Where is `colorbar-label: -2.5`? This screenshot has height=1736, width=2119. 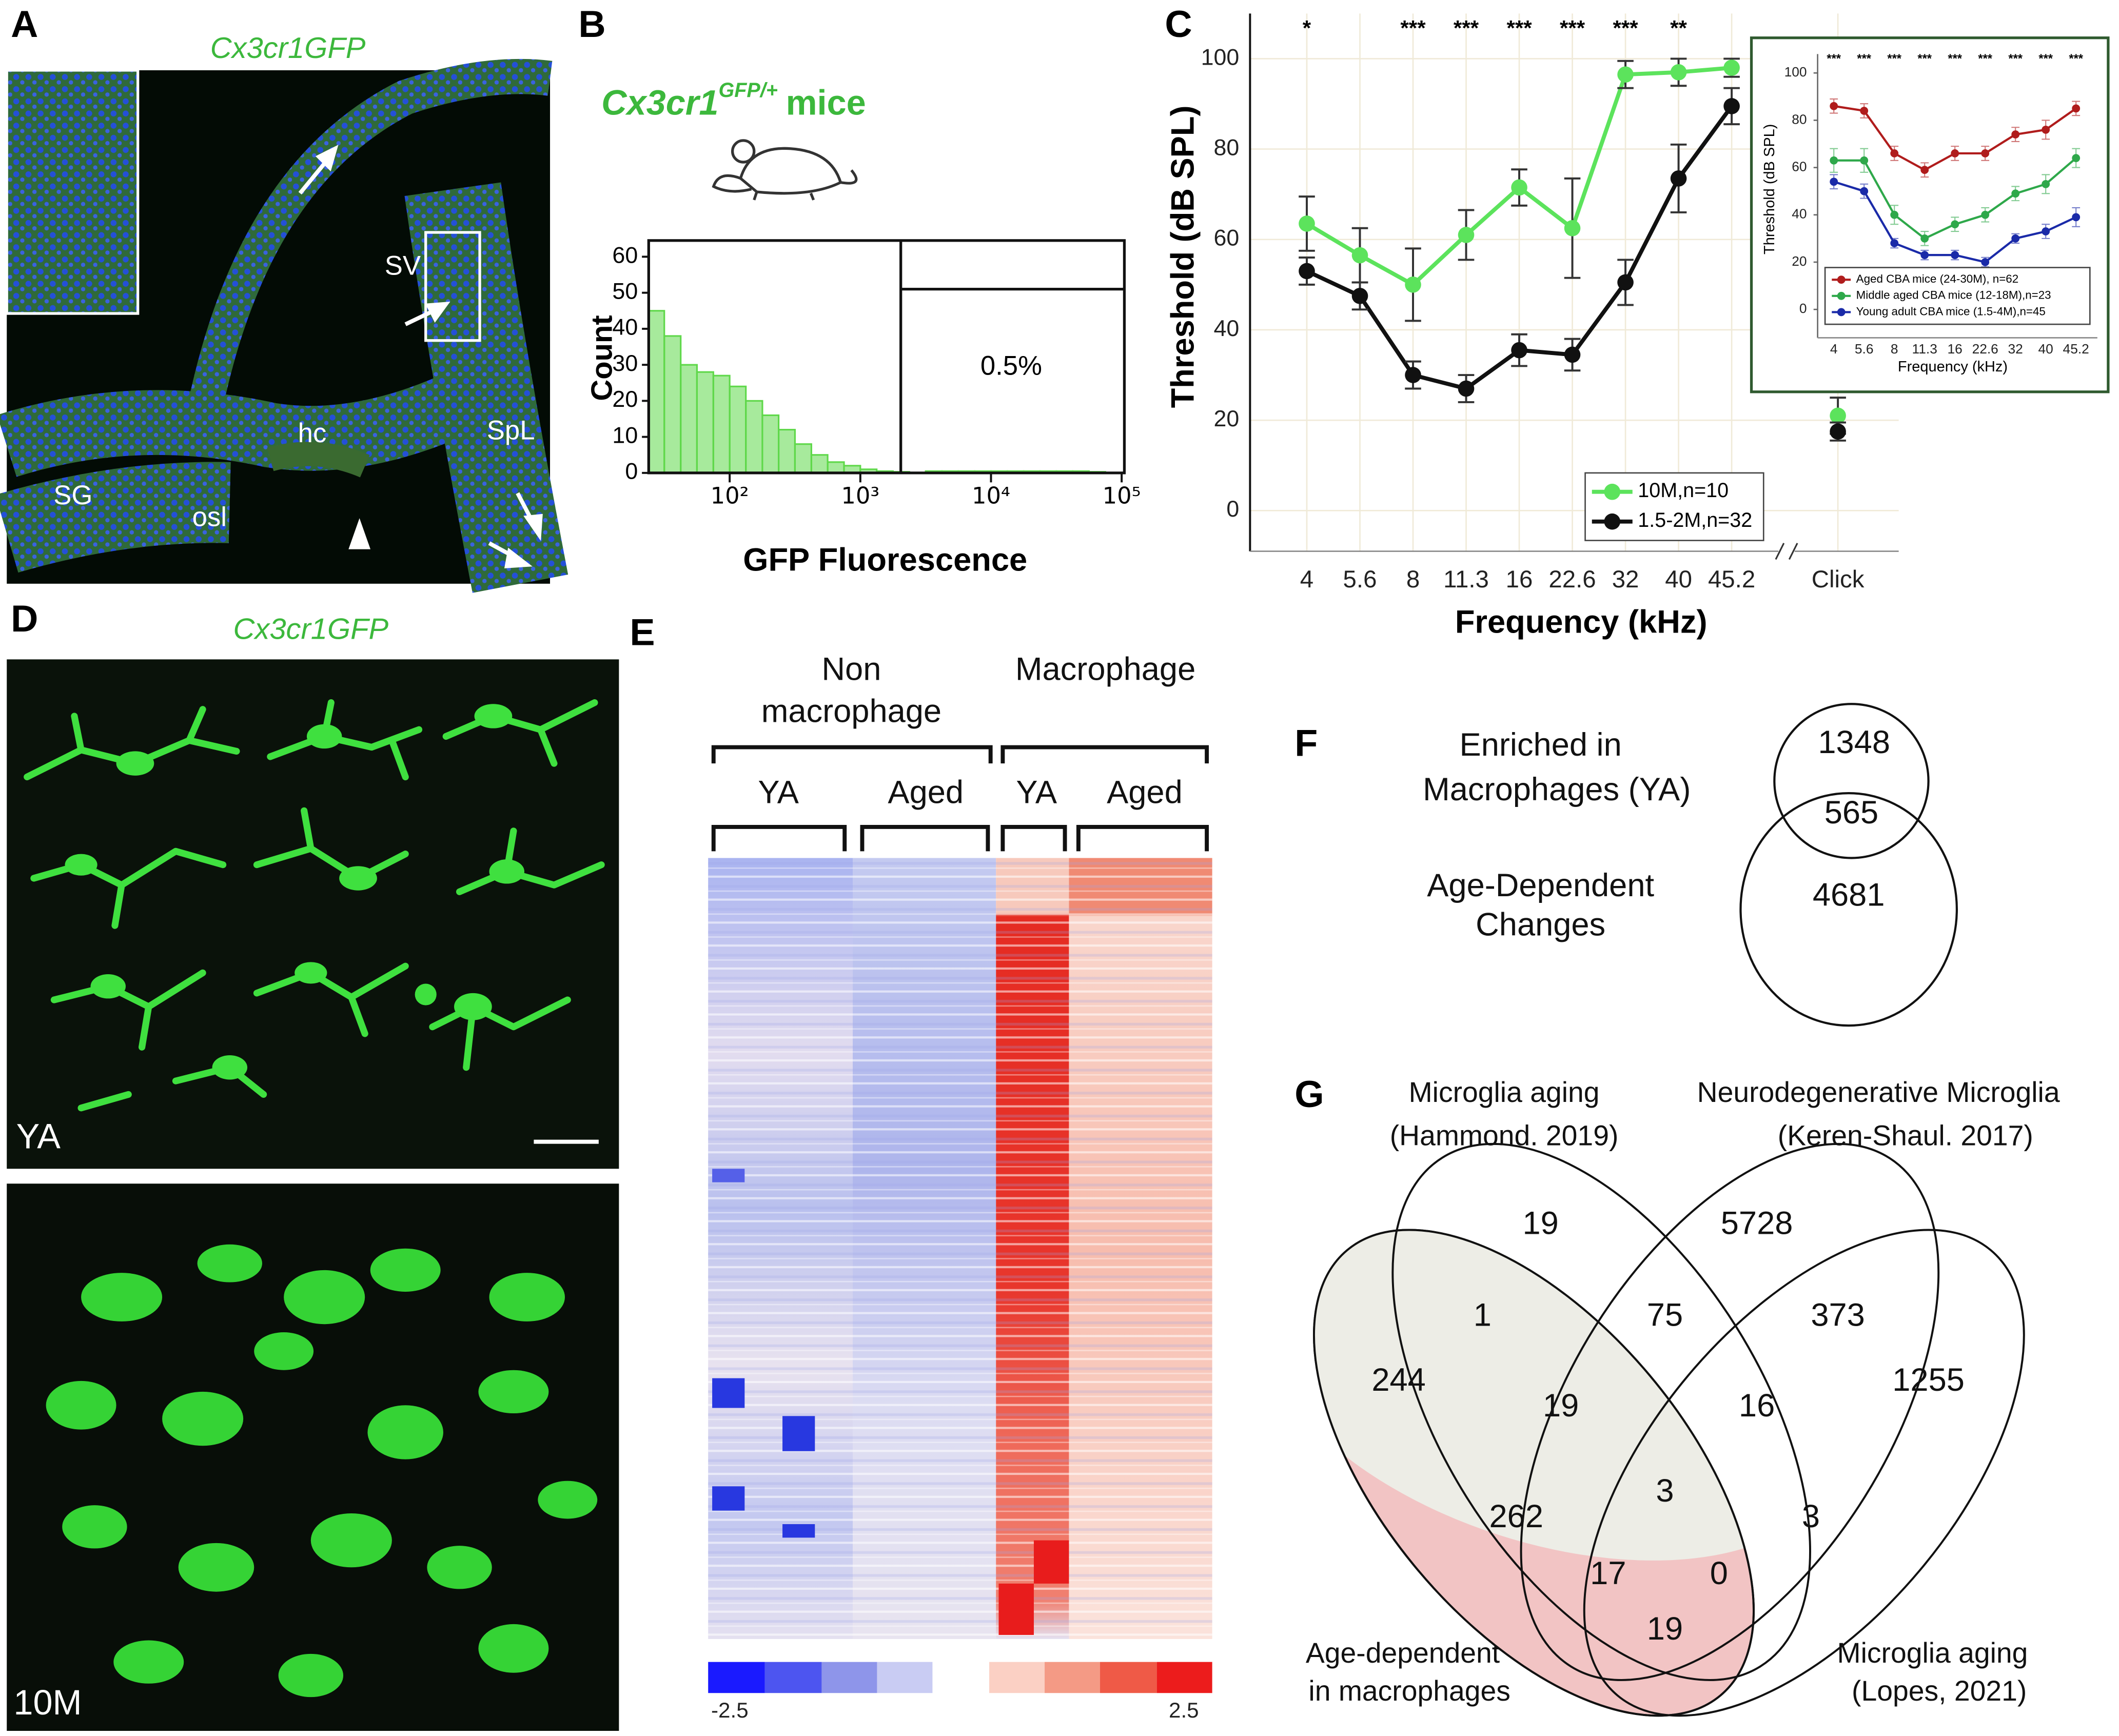
colorbar-label: -2.5 is located at coordinates (730, 1710).